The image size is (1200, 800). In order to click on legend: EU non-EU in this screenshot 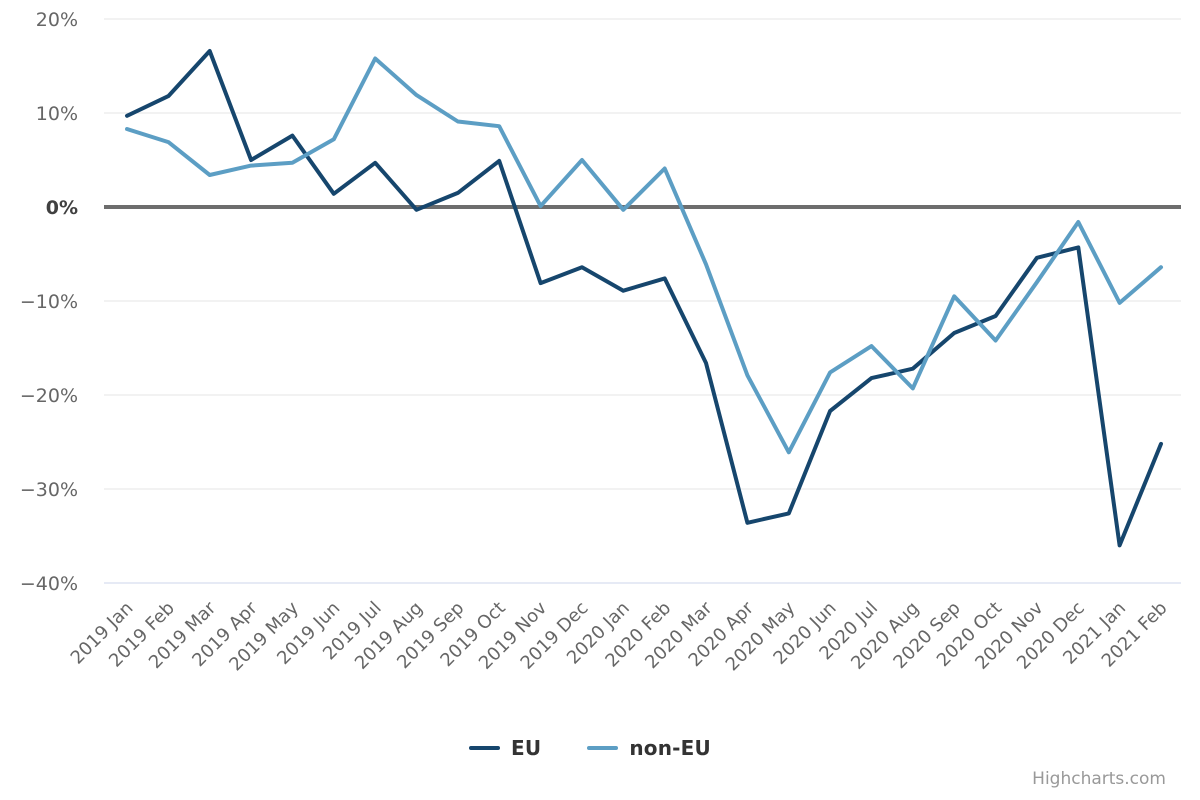, I will do `click(590, 748)`.